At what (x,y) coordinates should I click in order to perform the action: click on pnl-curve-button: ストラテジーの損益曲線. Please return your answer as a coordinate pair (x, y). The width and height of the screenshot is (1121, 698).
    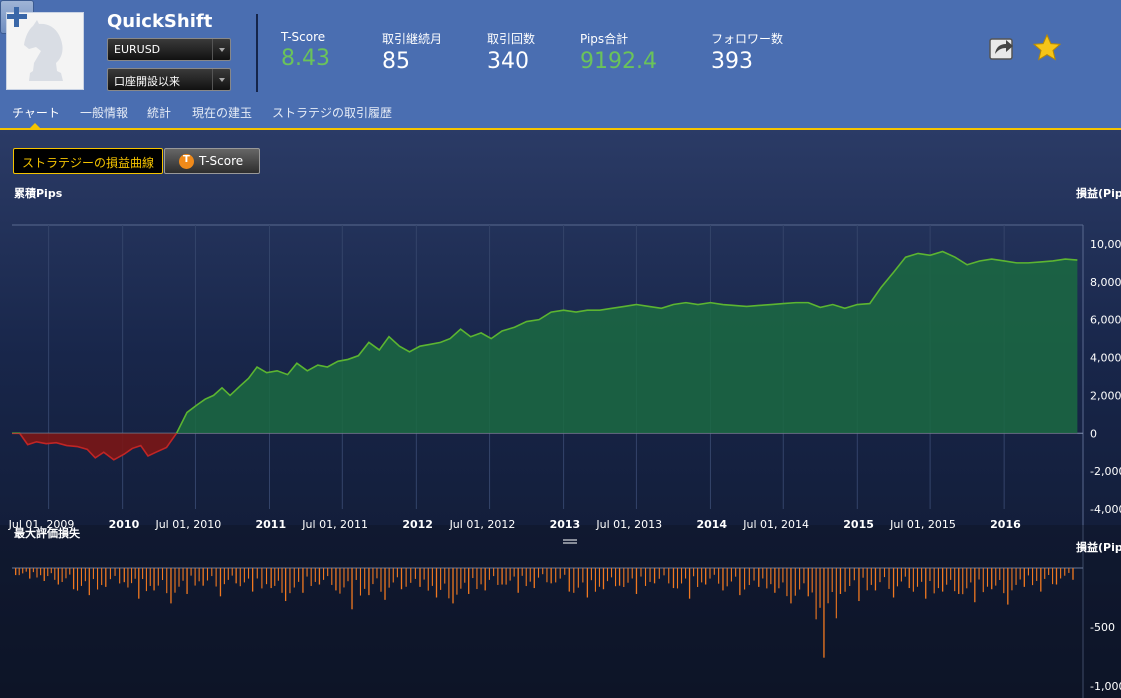
    Looking at the image, I should click on (88, 161).